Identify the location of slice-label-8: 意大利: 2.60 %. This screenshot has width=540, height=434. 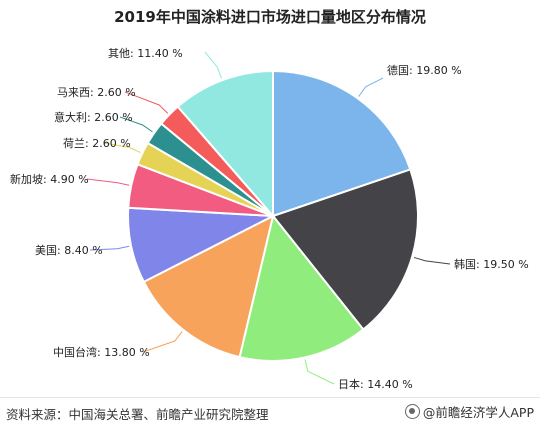
(93, 117).